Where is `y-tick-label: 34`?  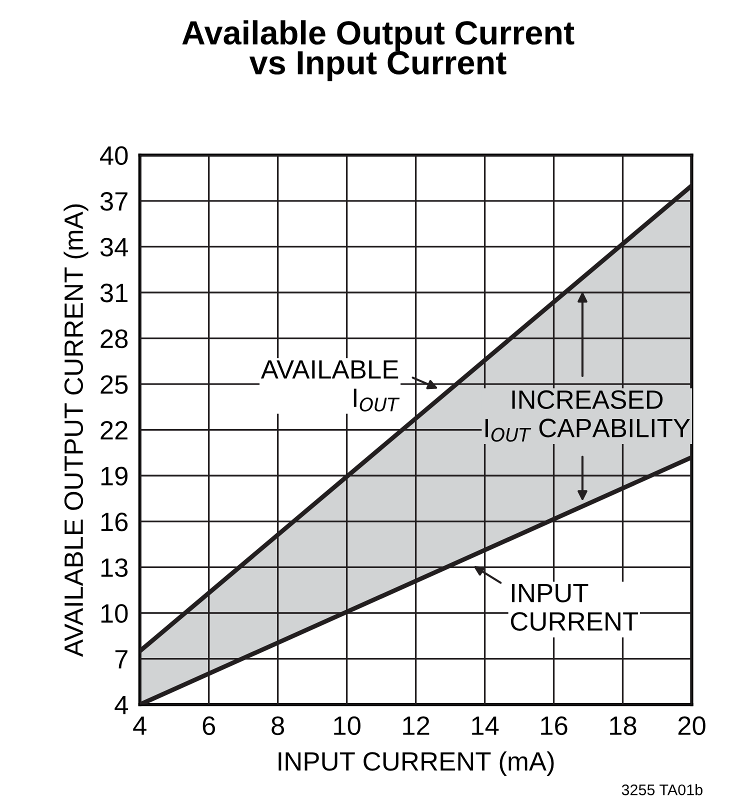 y-tick-label: 34 is located at coordinates (114, 247).